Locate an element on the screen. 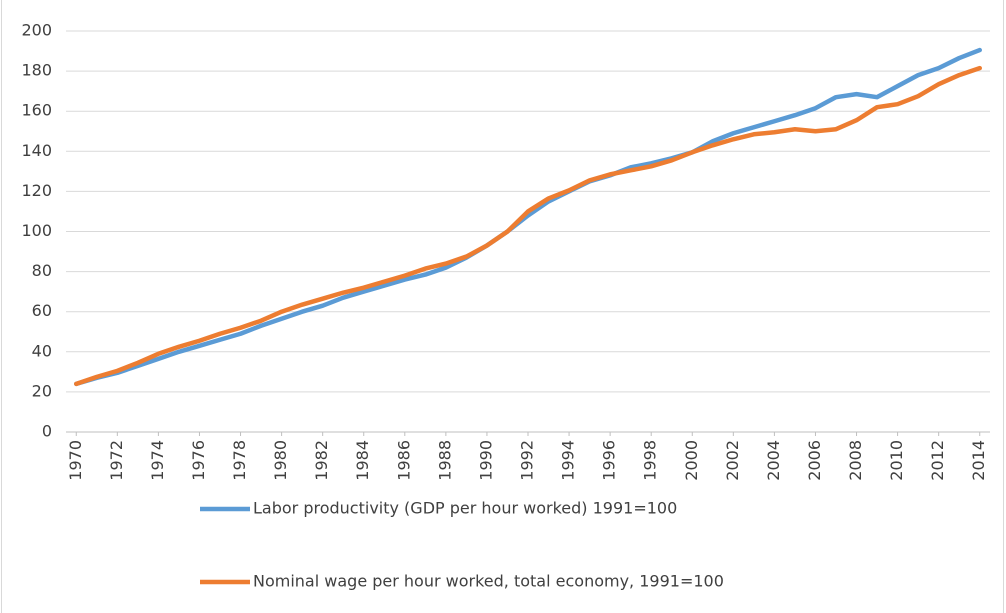 This screenshot has width=1006, height=613. y-tick-label: 180 is located at coordinates (36, 70).